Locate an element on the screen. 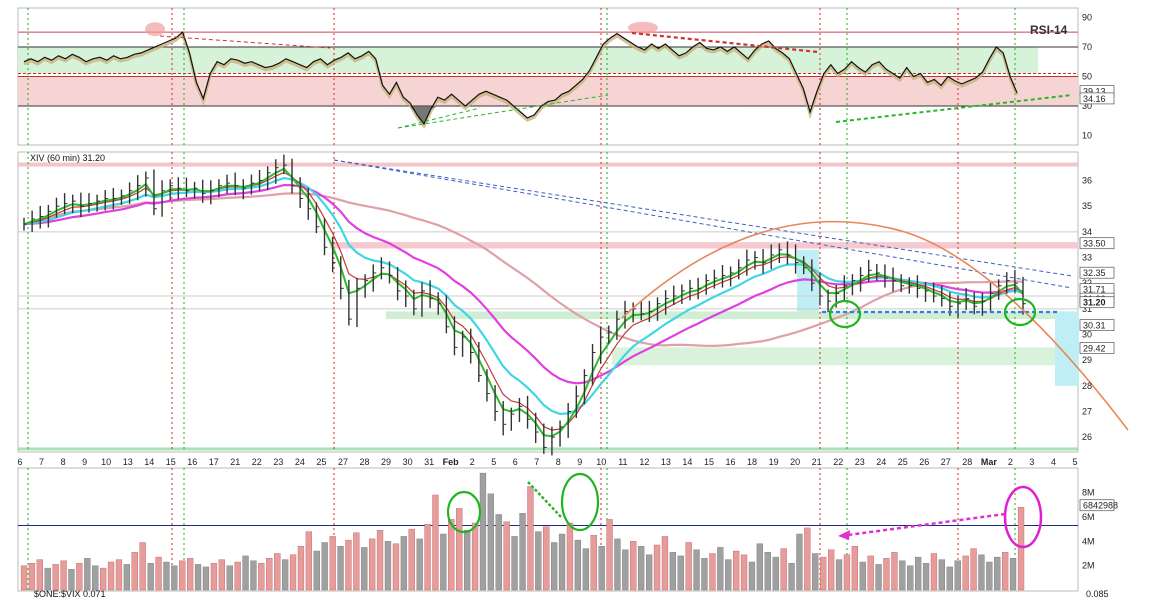 This screenshot has width=1151, height=604. price-top-band is located at coordinates (548, 165).